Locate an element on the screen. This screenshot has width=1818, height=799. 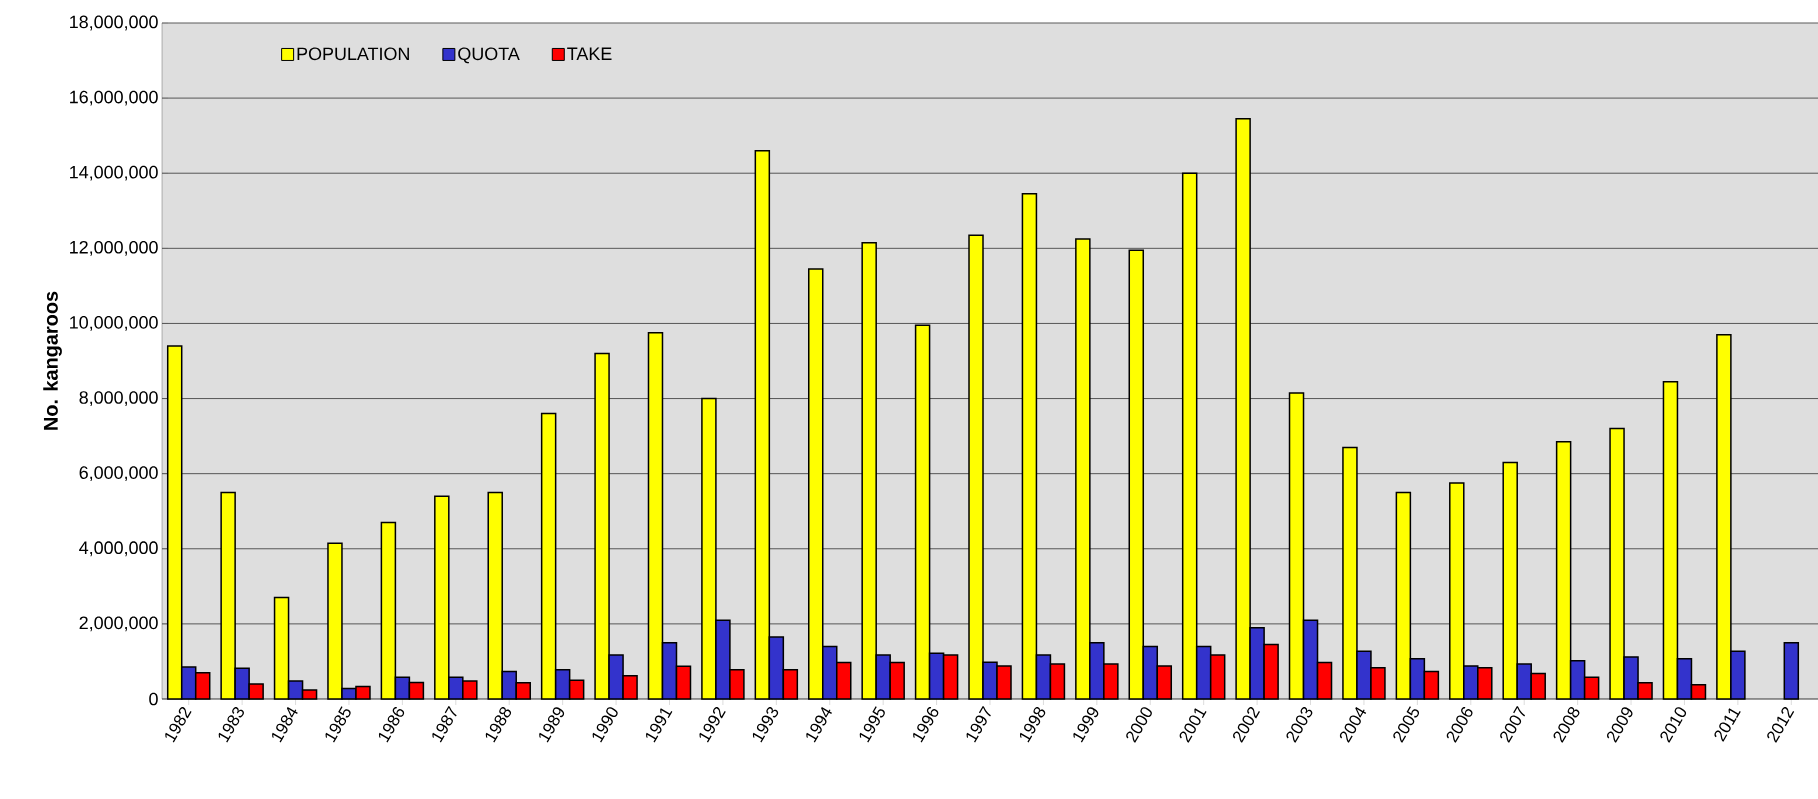
bar is located at coordinates (1791, 670).